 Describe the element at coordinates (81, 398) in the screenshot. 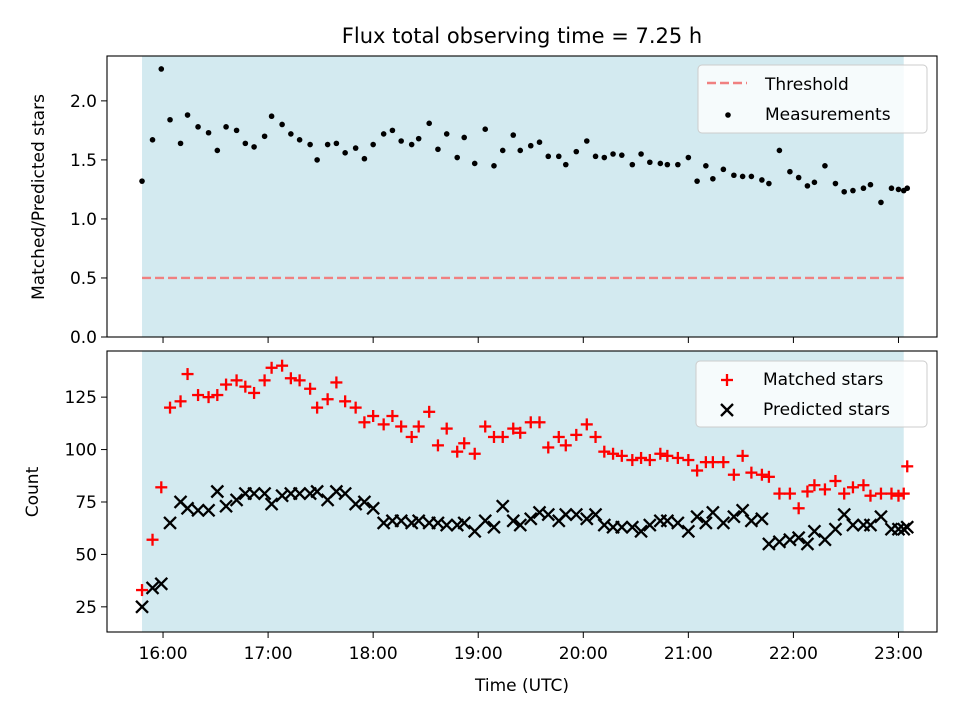

I see `bottom-y-tick-label: 125` at that location.